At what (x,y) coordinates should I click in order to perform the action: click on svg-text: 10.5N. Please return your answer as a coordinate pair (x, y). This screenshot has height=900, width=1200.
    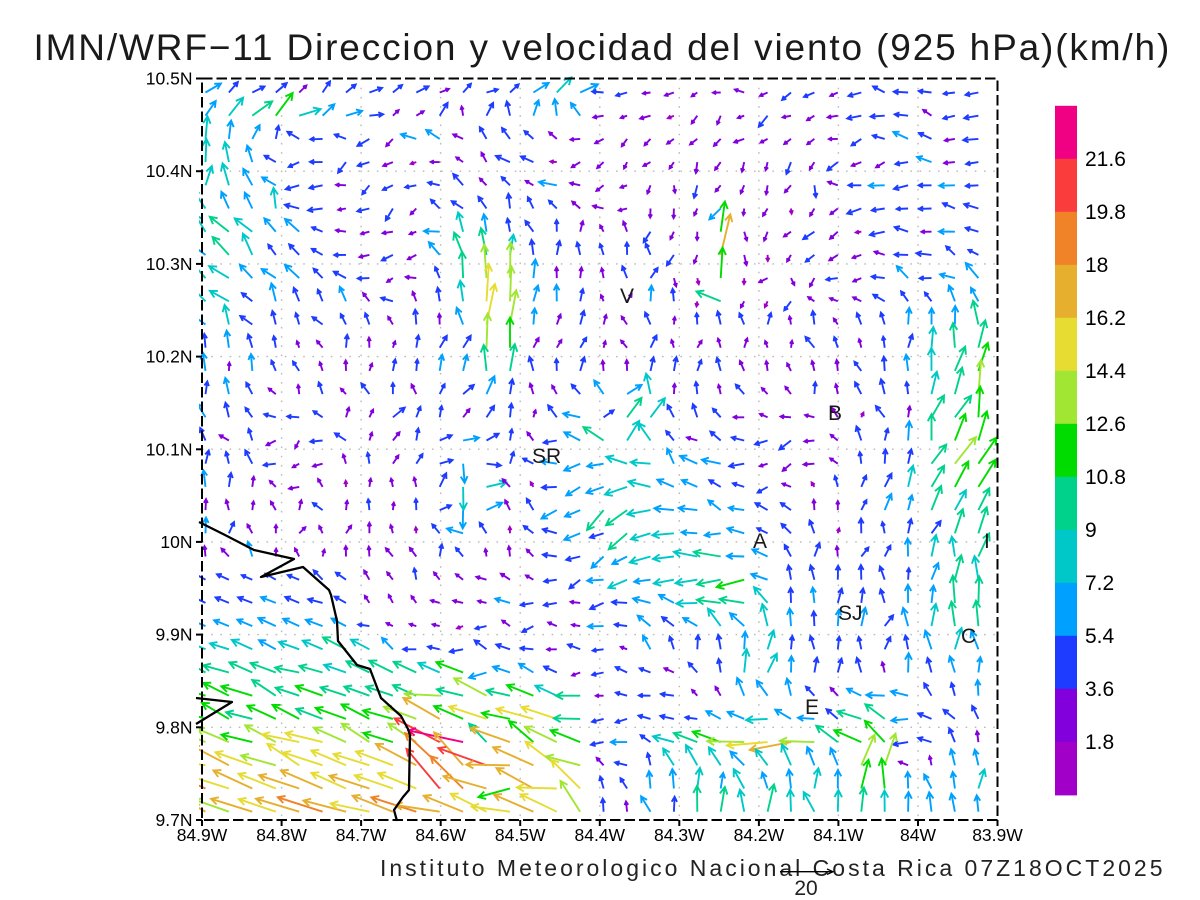
    Looking at the image, I should click on (169, 79).